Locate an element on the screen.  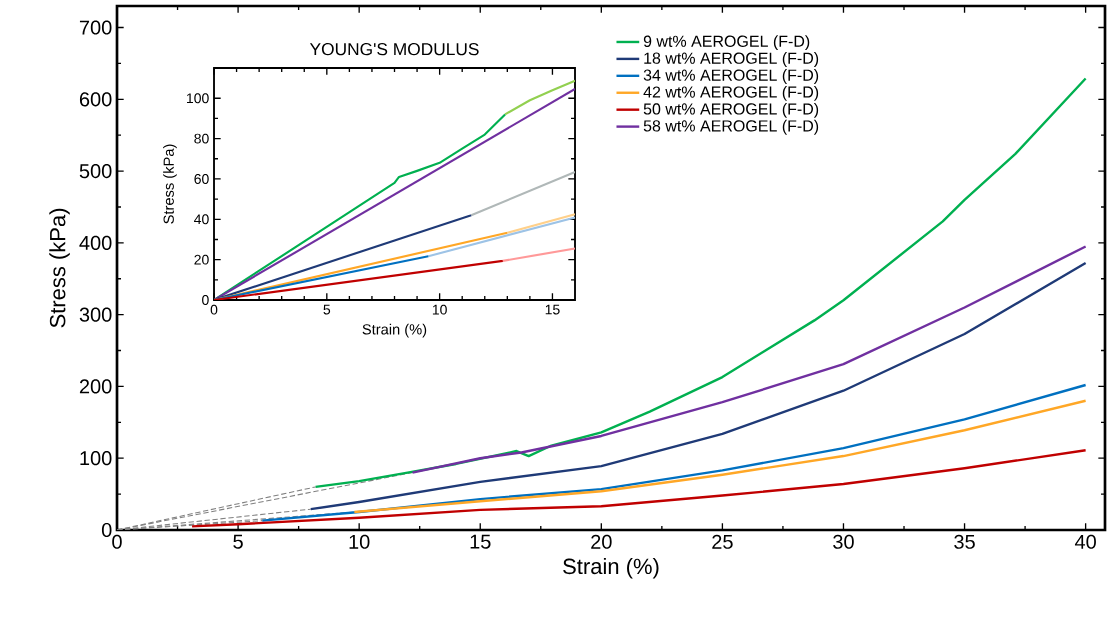
legend-label: 50 wt% AEROGEL (F-D) is located at coordinates (731, 110).